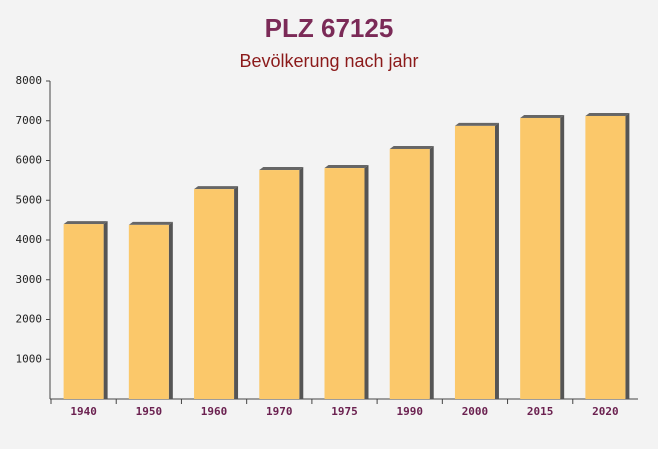  Describe the element at coordinates (605, 411) in the screenshot. I see `x-tick-label: 2020` at that location.